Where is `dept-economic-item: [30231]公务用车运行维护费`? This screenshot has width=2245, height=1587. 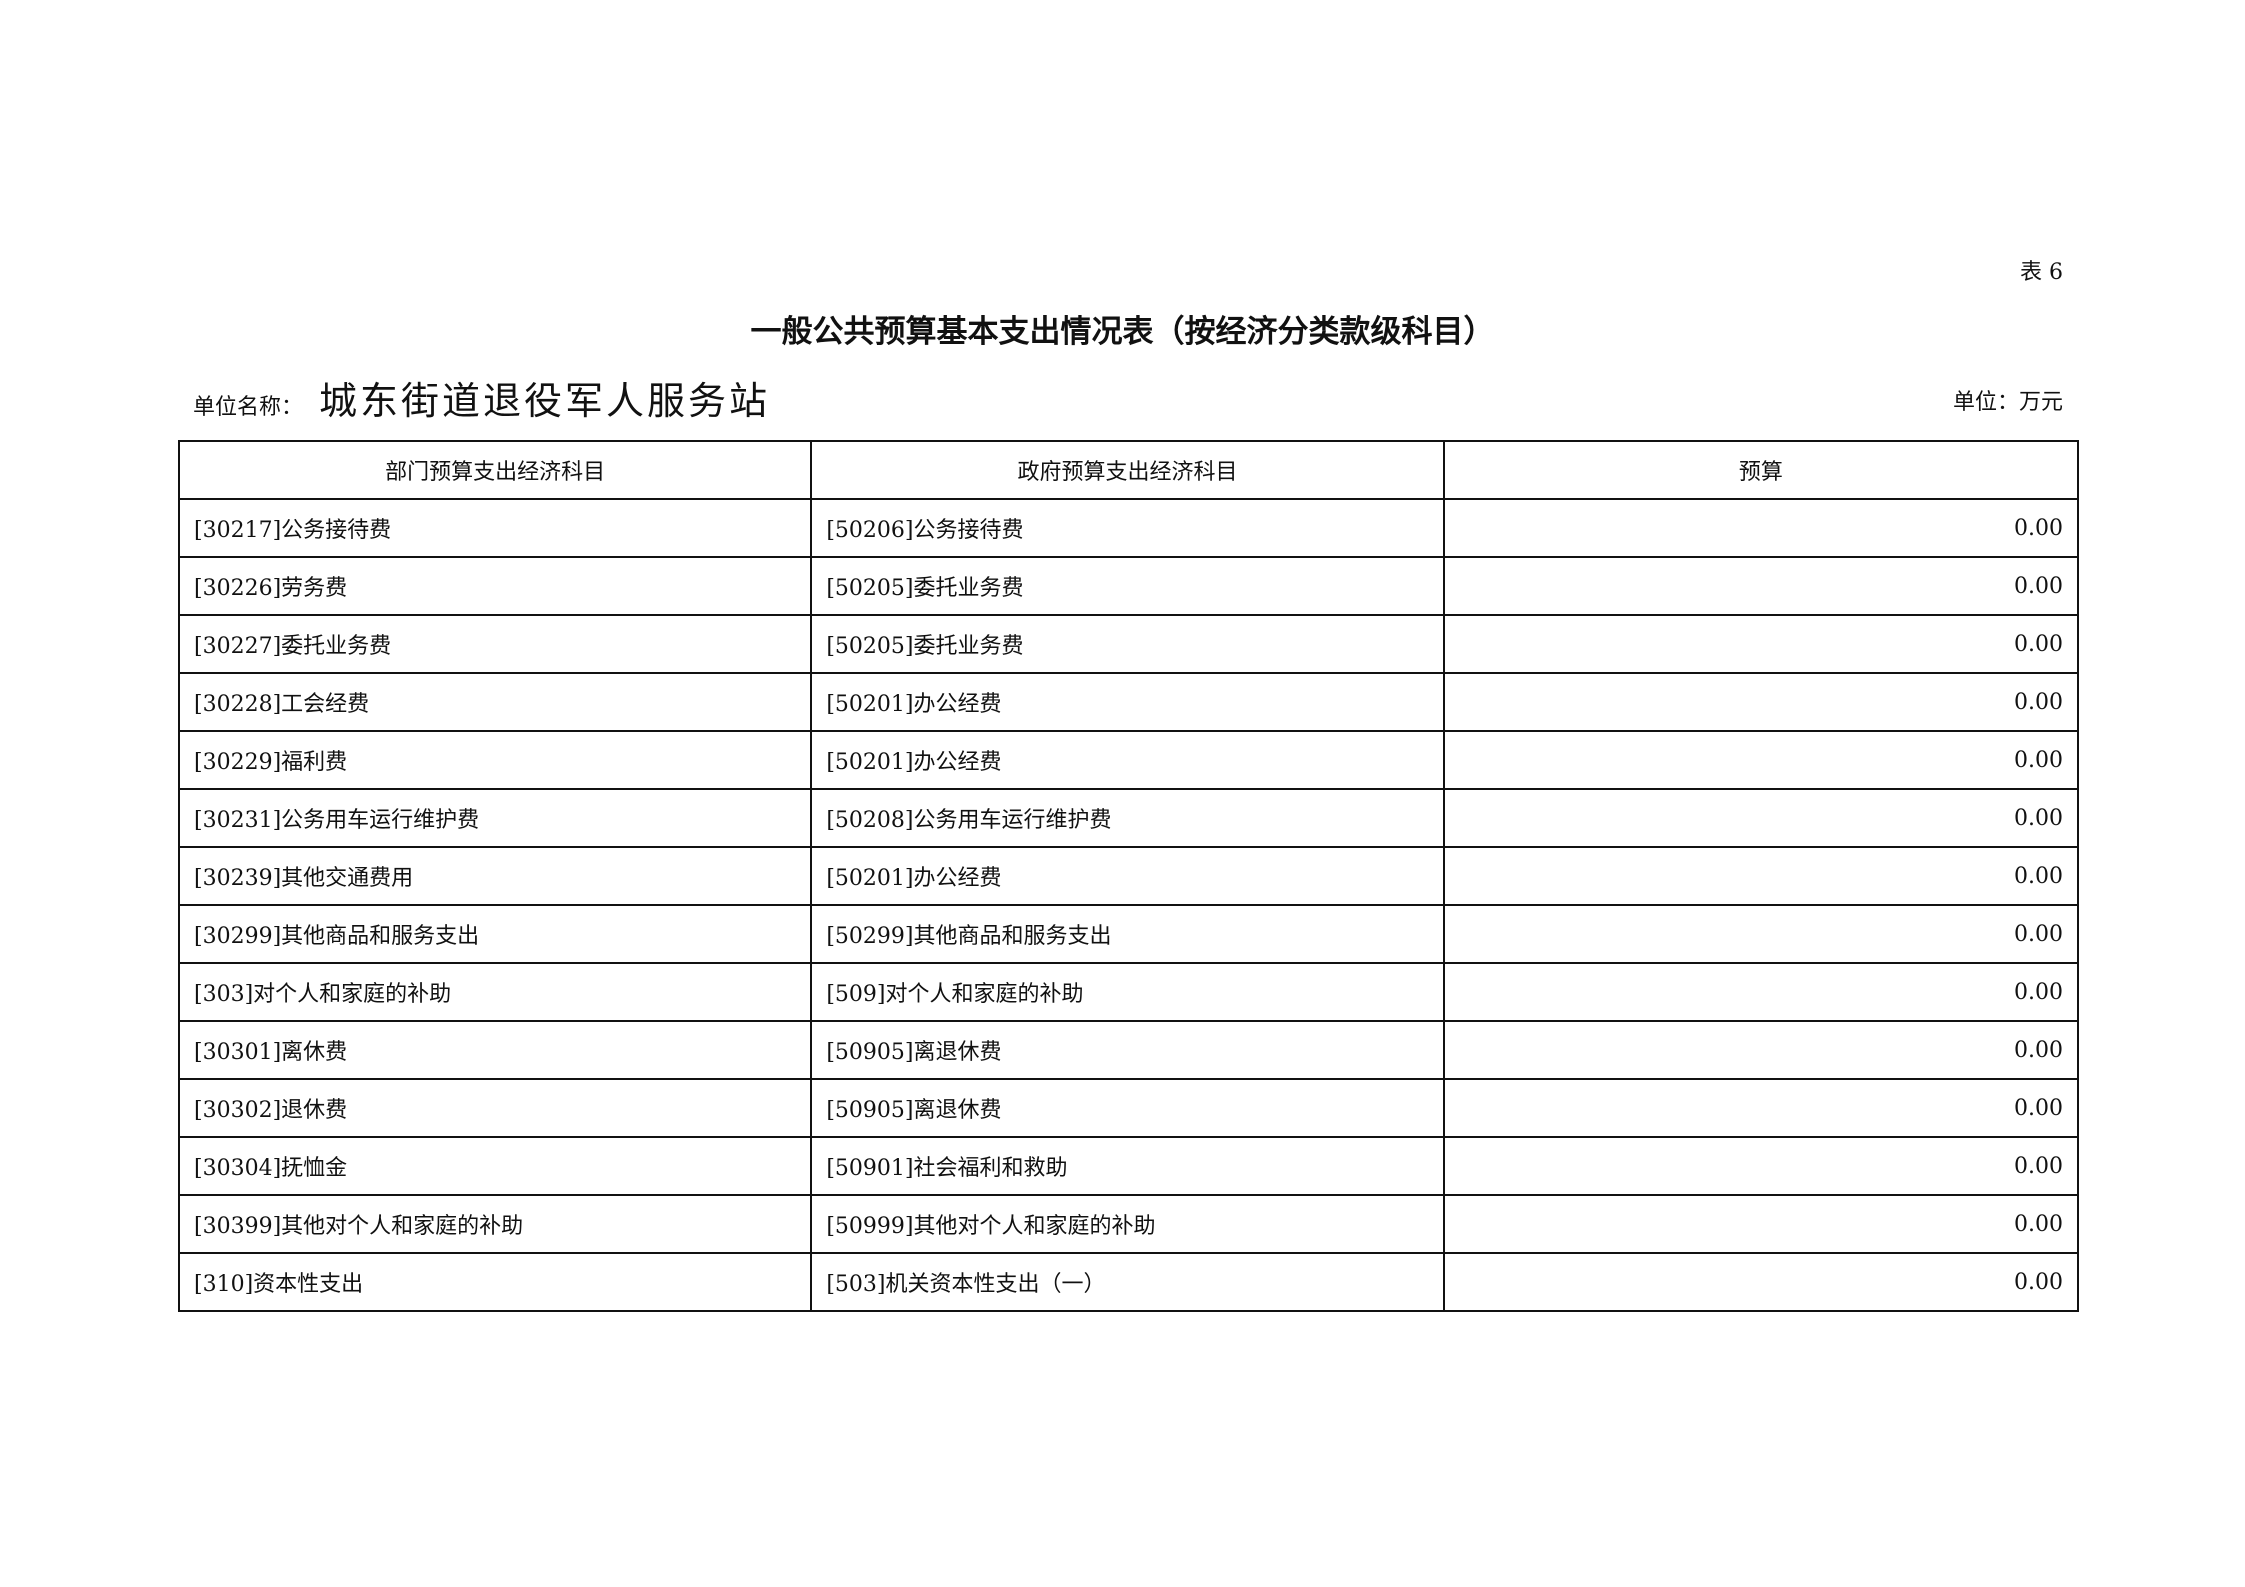
dept-economic-item: [30231]公务用车运行维护费 is located at coordinates (495, 818).